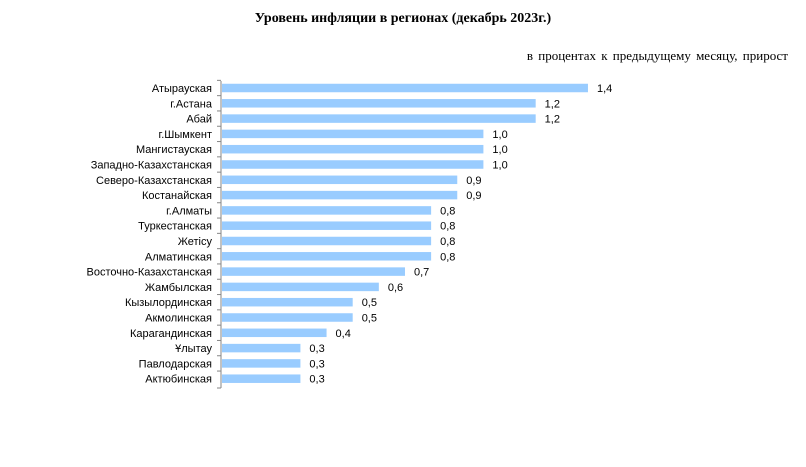 The height and width of the screenshot is (467, 806). I want to click on category-label: Восточно-Казахстанская, so click(149, 273).